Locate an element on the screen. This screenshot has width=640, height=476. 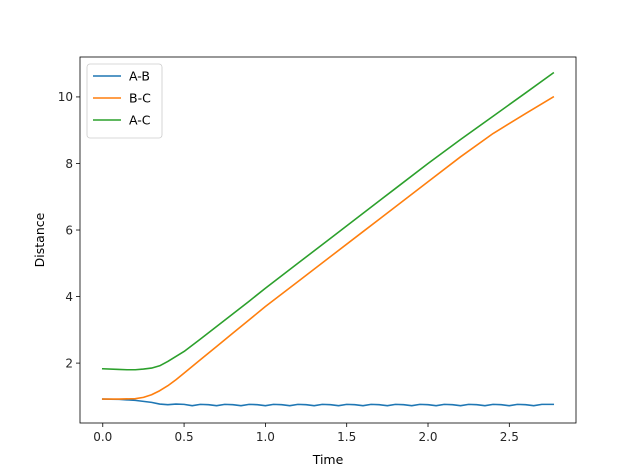
y-tick-label: 2 is located at coordinates (69, 363).